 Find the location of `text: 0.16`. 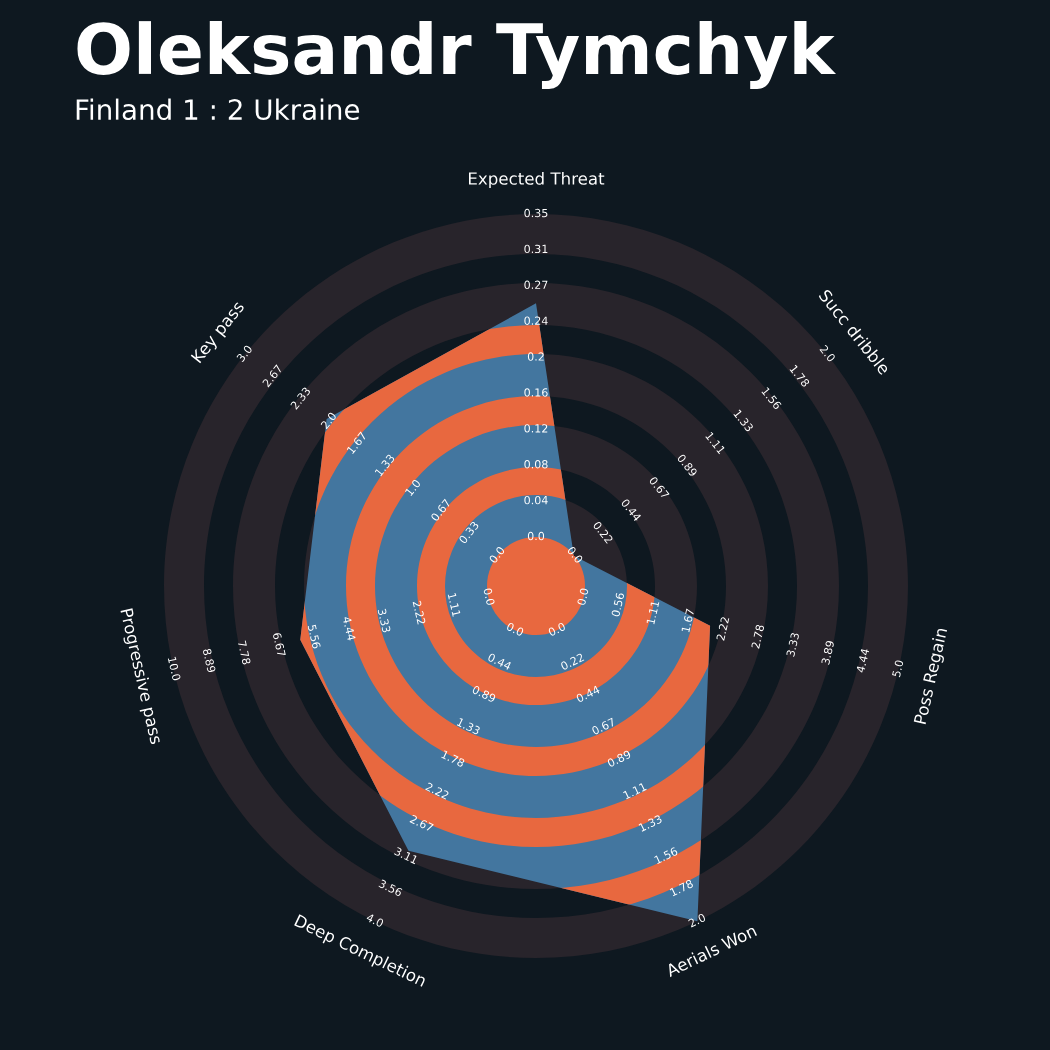

text: 0.16 is located at coordinates (536, 392).